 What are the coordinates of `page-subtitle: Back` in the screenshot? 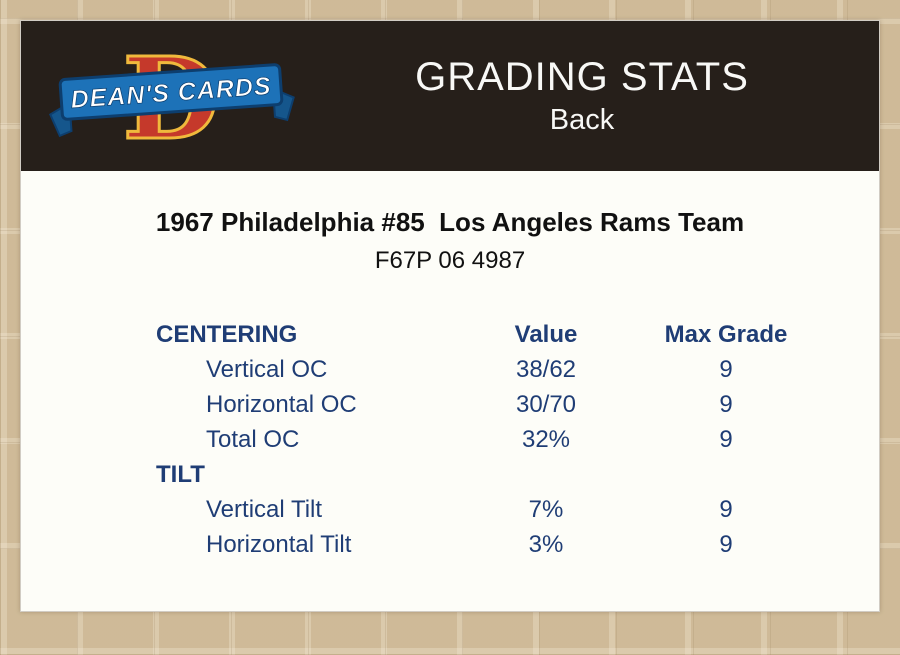 It's located at (582, 120).